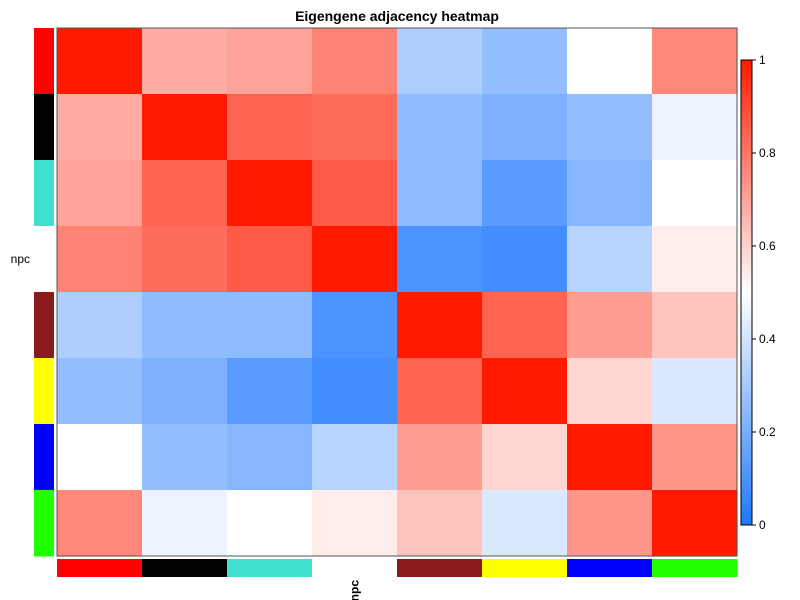 Image resolution: width=800 pixels, height=600 pixels. What do you see at coordinates (746, 292) in the screenshot?
I see `colorbar` at bounding box center [746, 292].